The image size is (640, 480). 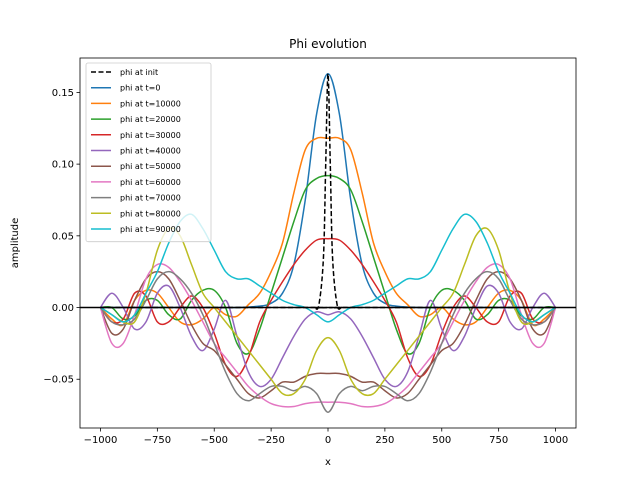 What do you see at coordinates (328, 440) in the screenshot?
I see `x-tick-label: 0` at bounding box center [328, 440].